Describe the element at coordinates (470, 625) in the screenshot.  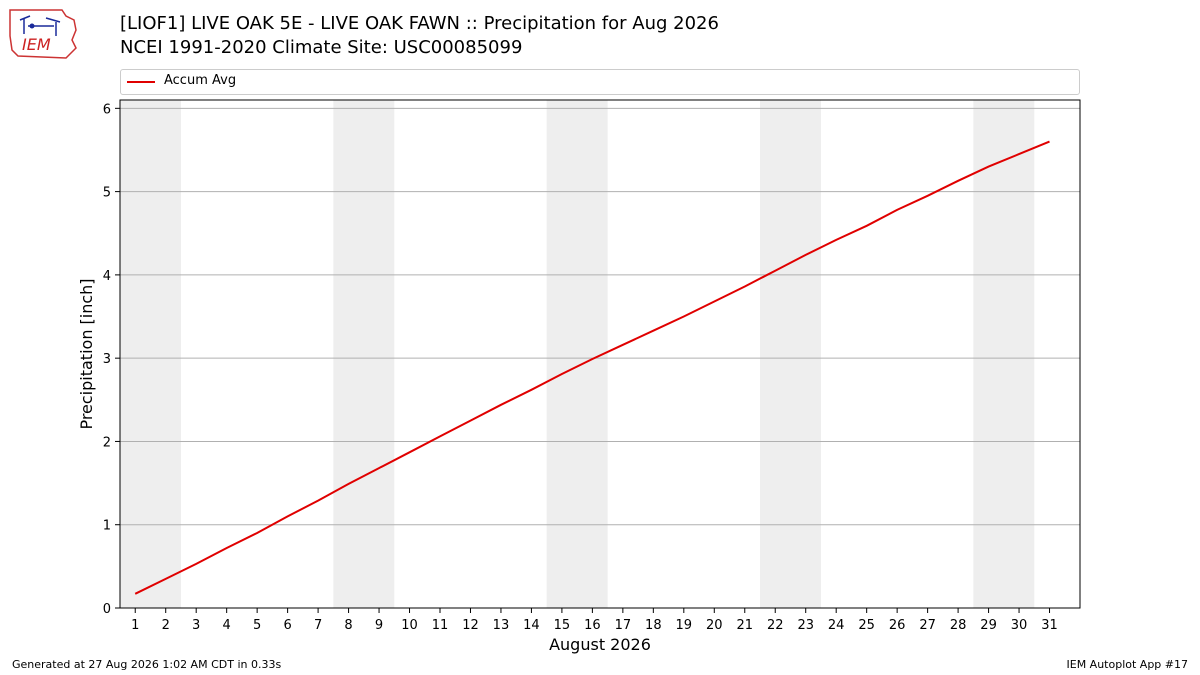
I see `x-tick-label-12: 12` at that location.